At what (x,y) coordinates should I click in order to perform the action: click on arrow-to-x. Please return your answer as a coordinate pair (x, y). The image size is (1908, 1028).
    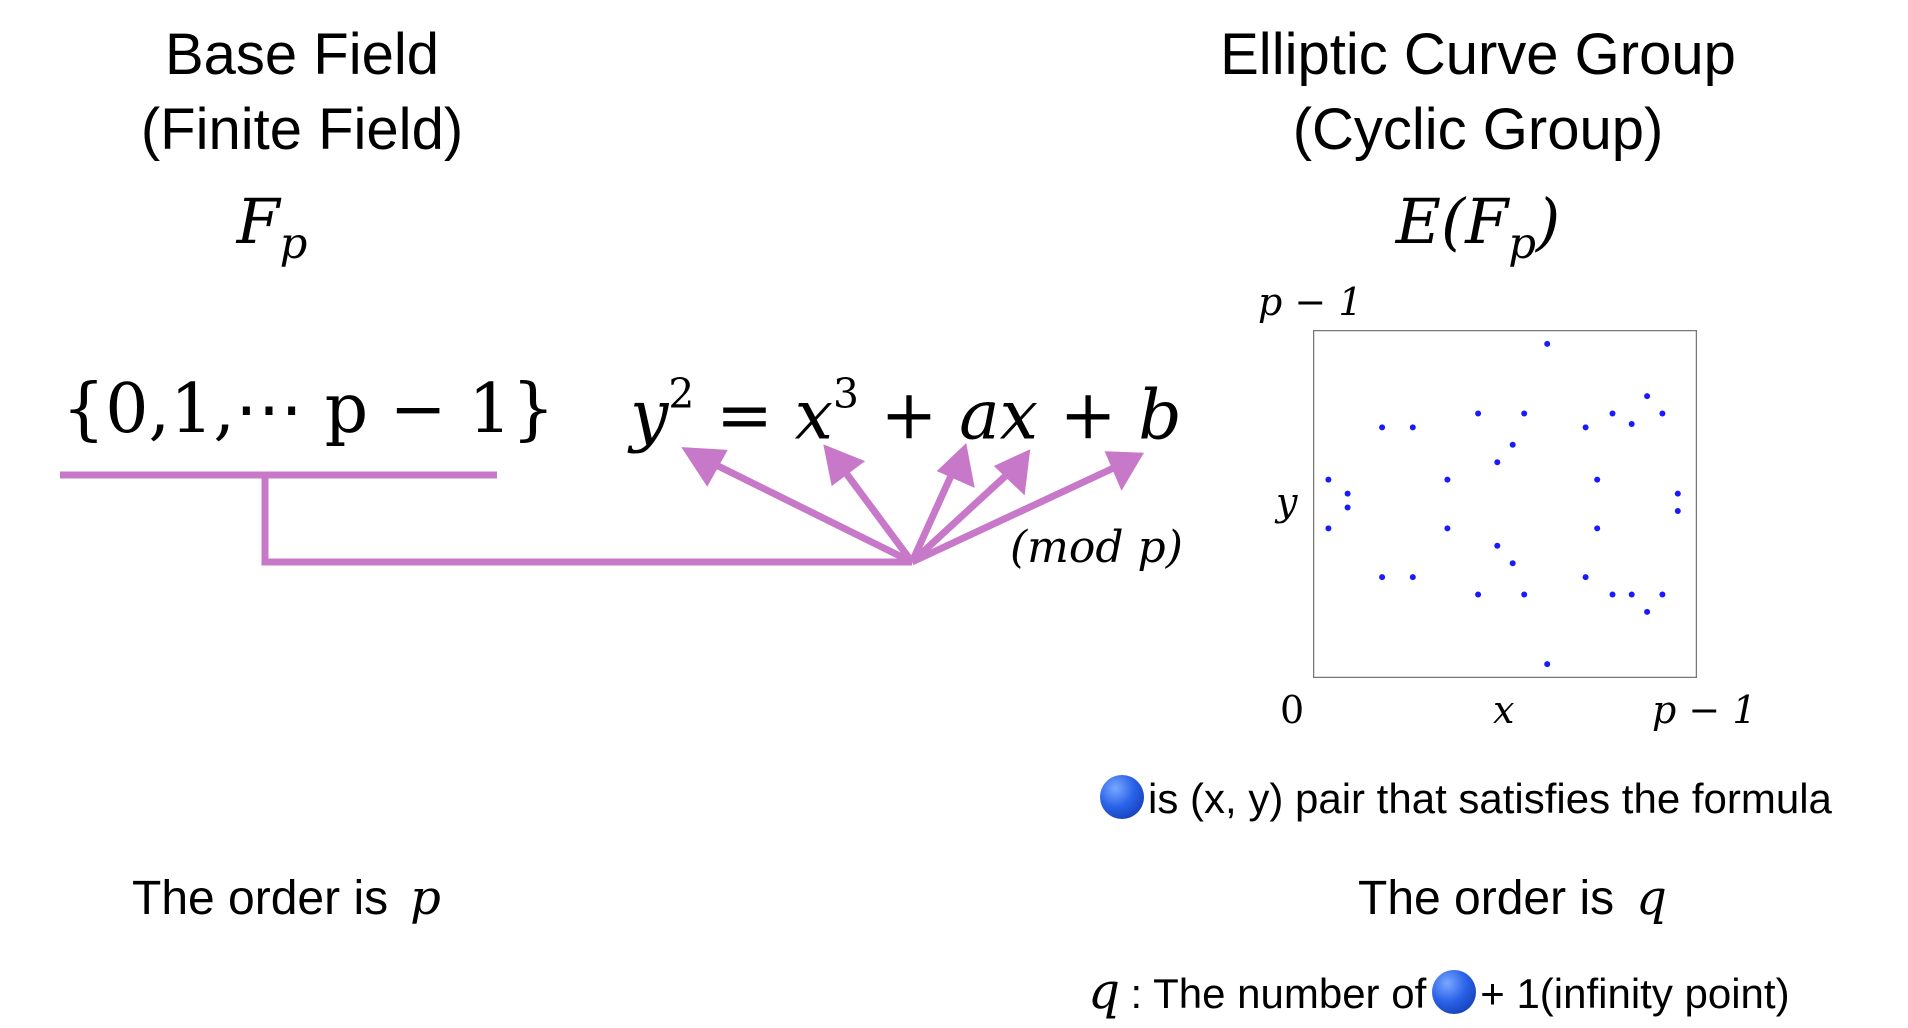
    Looking at the image, I should click on (876, 513).